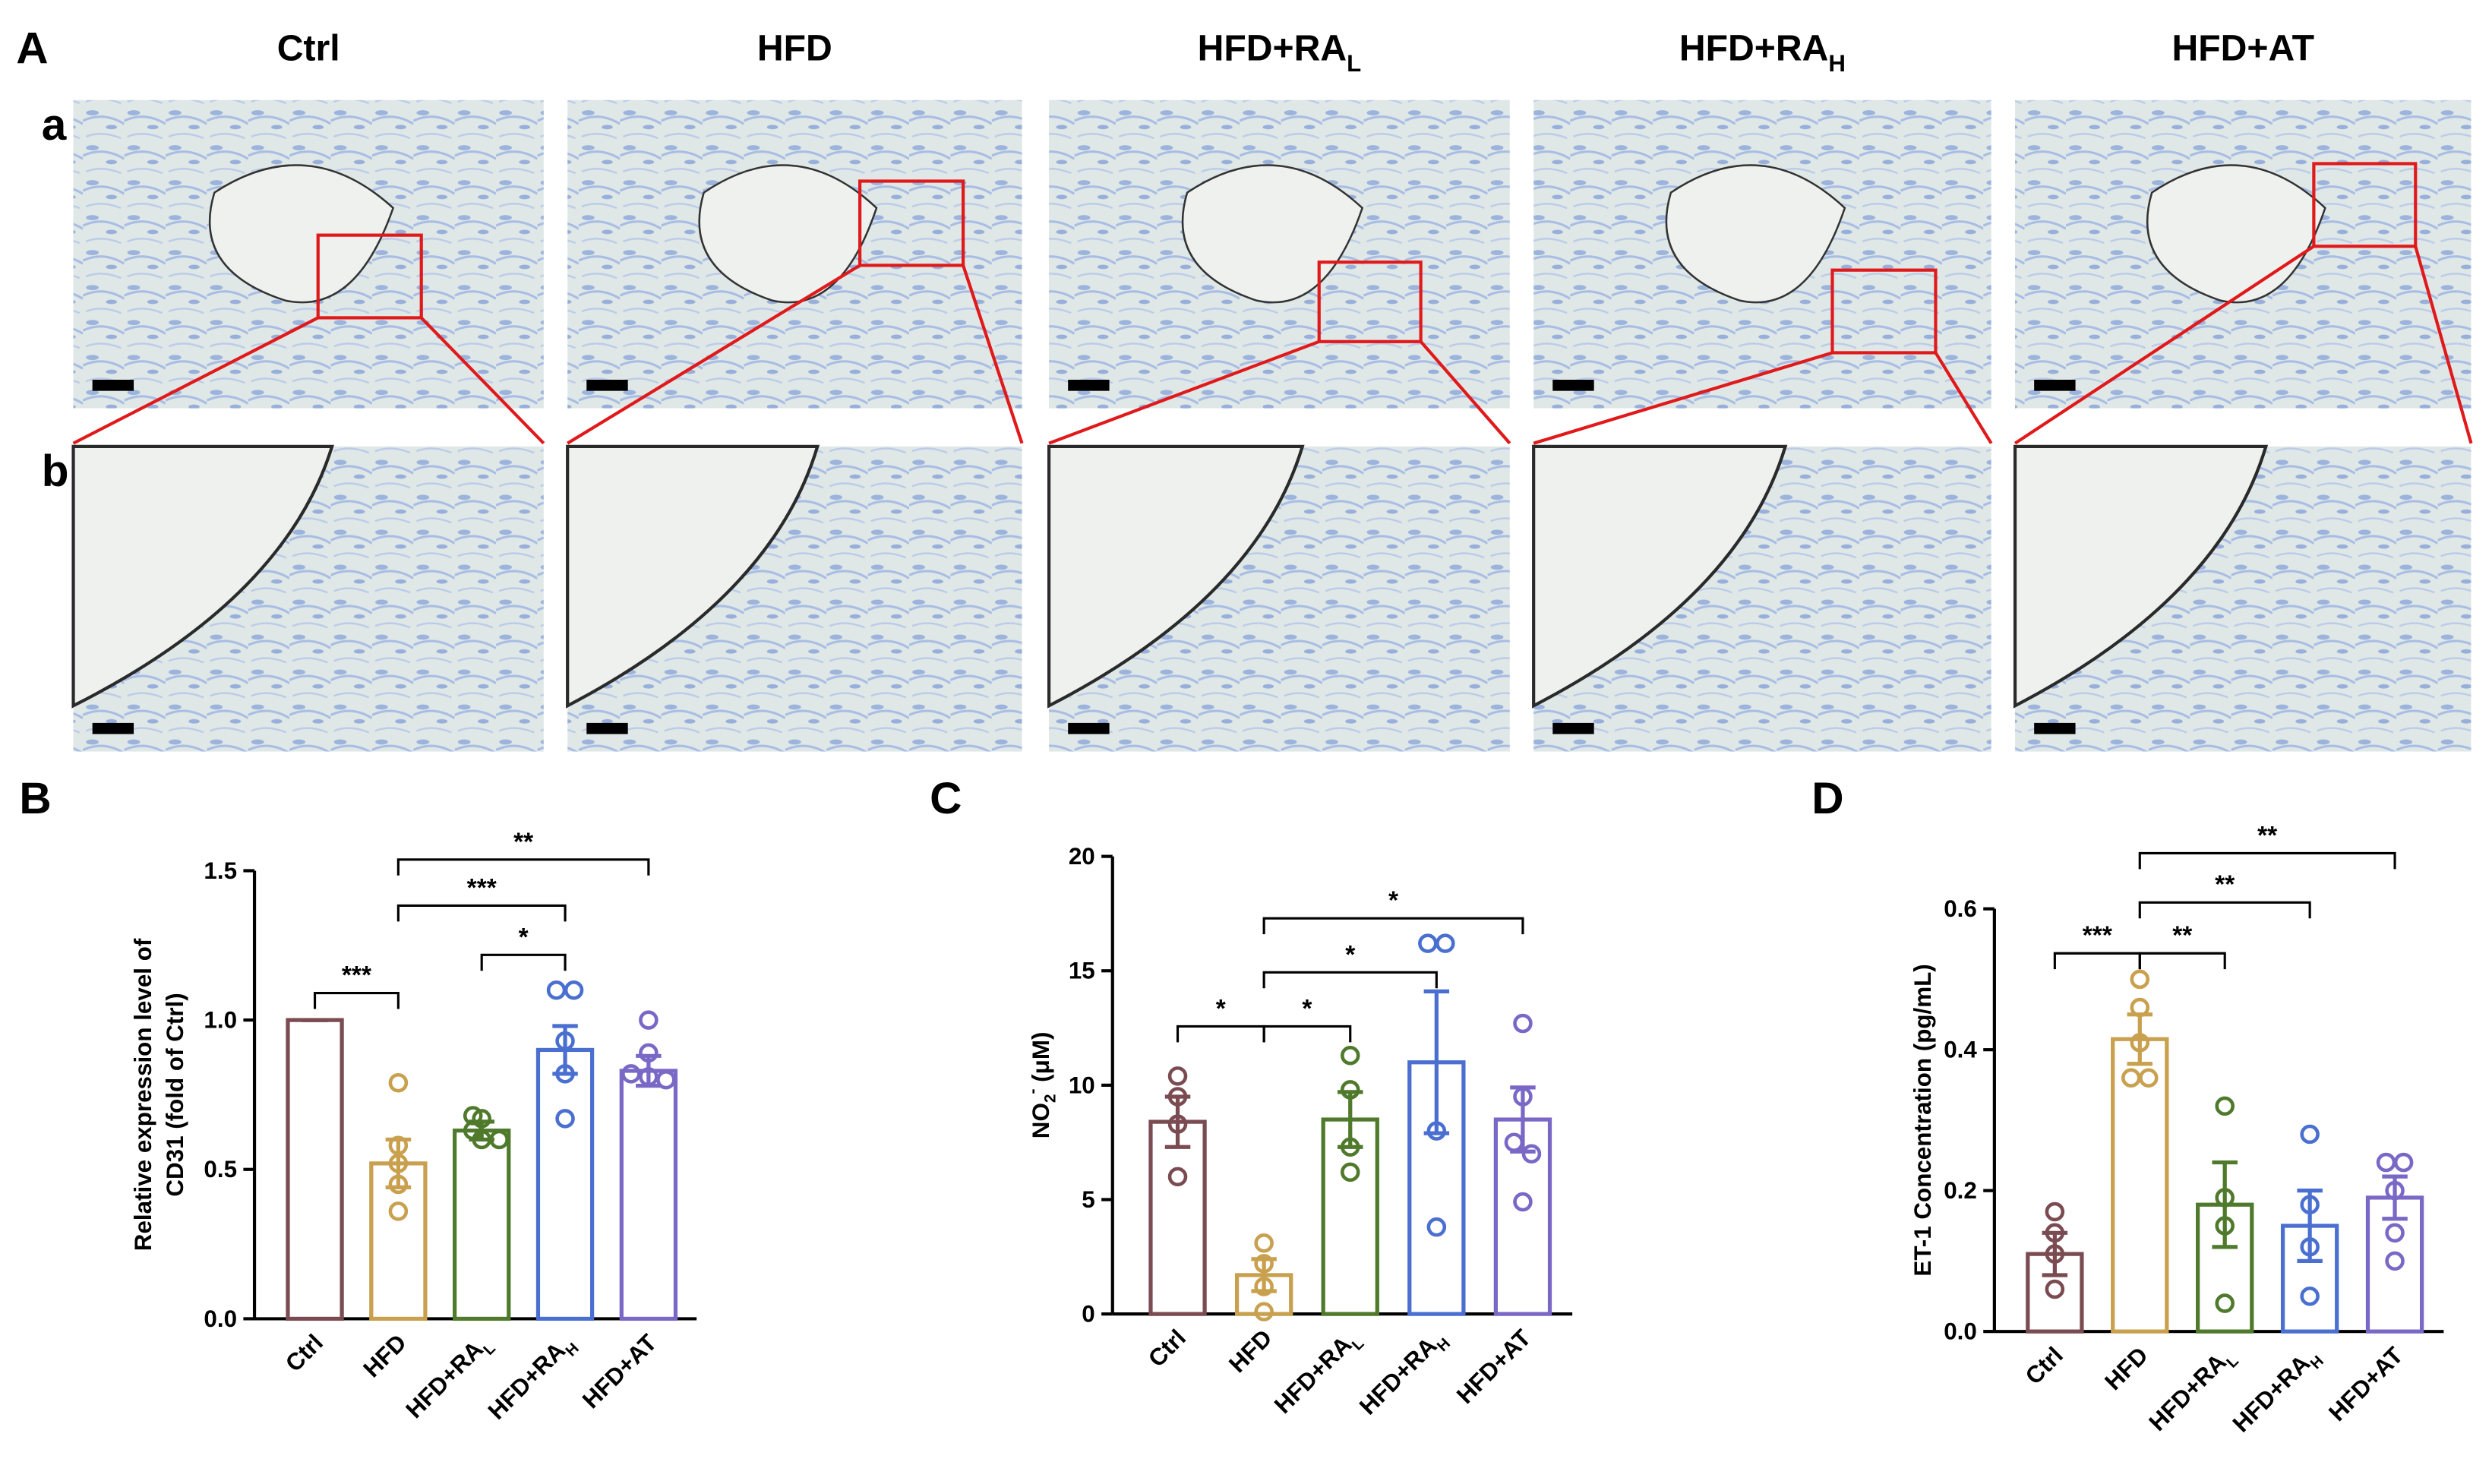 This screenshot has width=2492, height=1484. Describe the element at coordinates (1041, 1085) in the screenshot. I see `y-axis-label: NO2- (μM)` at that location.